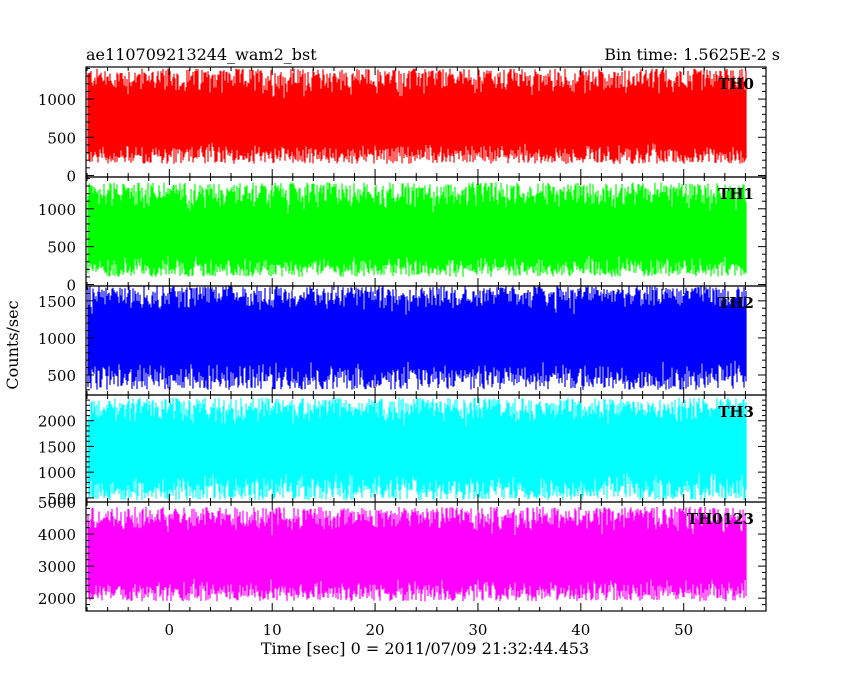 This screenshot has width=850, height=680. I want to click on panel-th3: 500 1000 1500 2000 TH3, so click(402, 451).